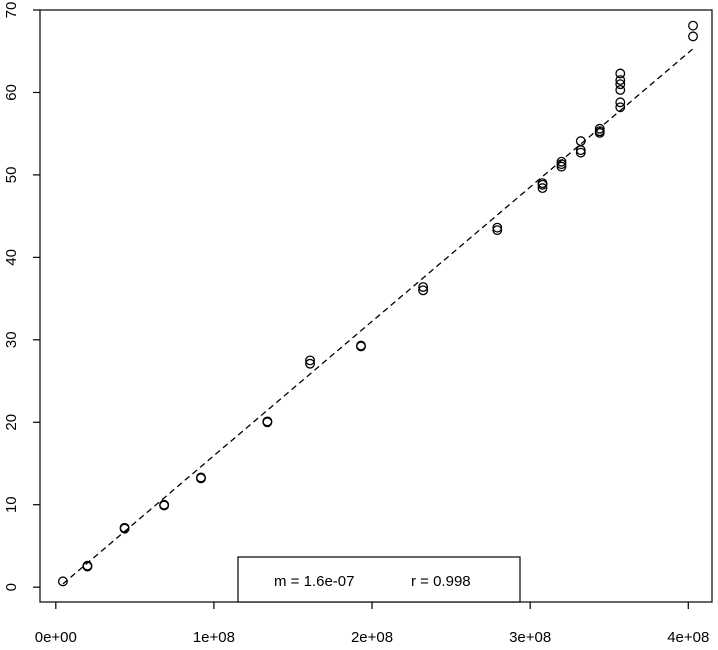  What do you see at coordinates (21, 296) in the screenshot?
I see `y-axis: 0 10 20 30 40 50 60 70` at bounding box center [21, 296].